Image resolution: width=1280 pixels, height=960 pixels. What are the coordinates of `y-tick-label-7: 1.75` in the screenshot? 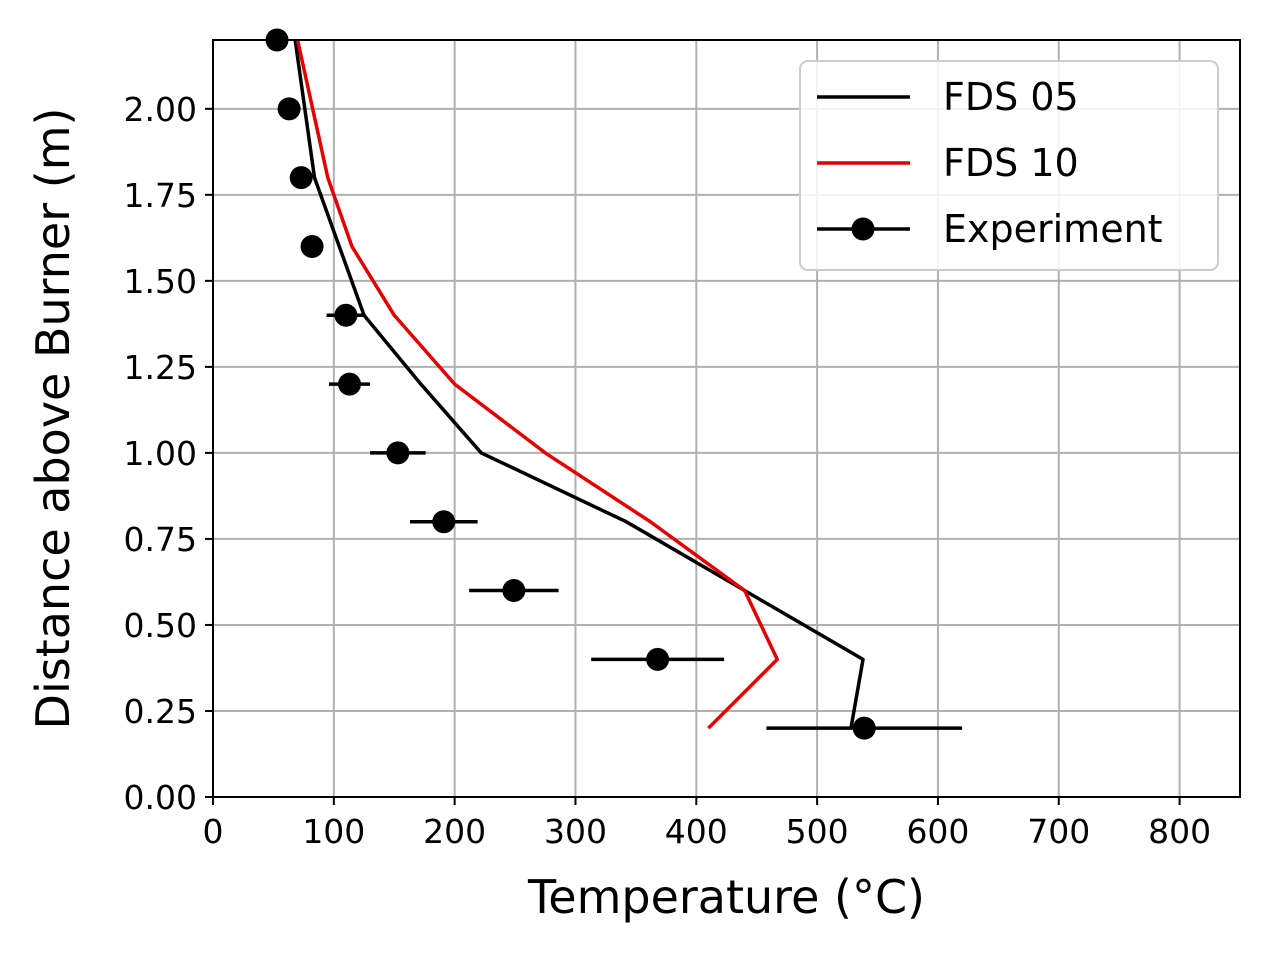 It's located at (160, 195).